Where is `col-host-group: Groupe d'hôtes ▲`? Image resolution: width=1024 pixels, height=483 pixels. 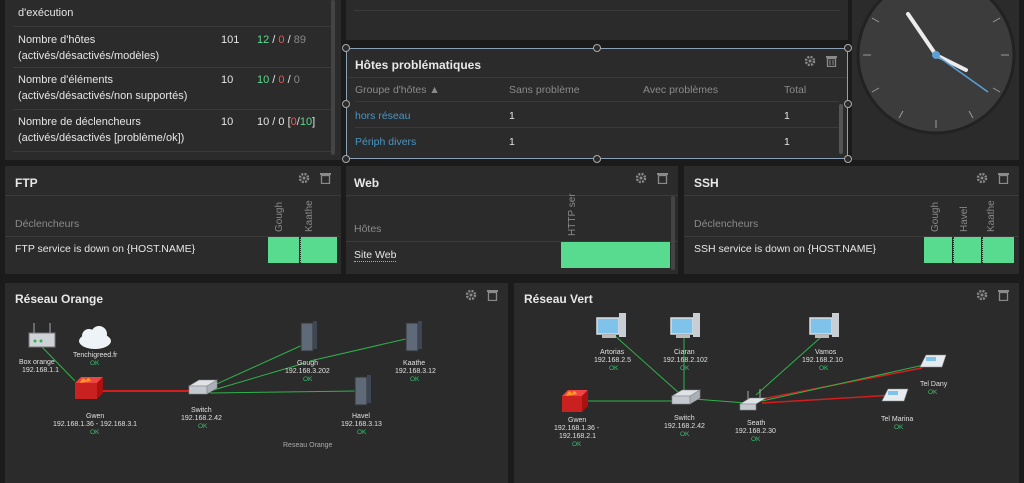
col-host-group: Groupe d'hôtes ▲ is located at coordinates (397, 90).